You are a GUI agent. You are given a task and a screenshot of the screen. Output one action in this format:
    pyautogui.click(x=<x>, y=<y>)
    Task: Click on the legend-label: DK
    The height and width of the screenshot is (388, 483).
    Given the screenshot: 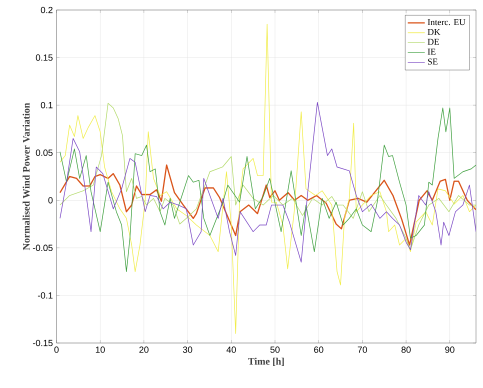 What is the action you would take?
    pyautogui.click(x=434, y=32)
    